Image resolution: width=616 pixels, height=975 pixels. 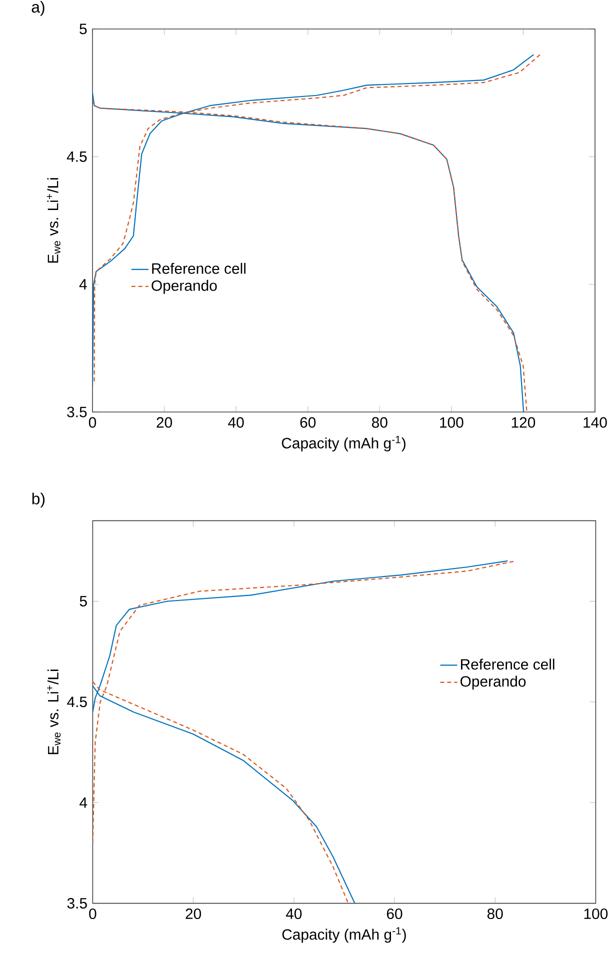 What do you see at coordinates (524, 422) in the screenshot?
I see `x-tick-label: 120` at bounding box center [524, 422].